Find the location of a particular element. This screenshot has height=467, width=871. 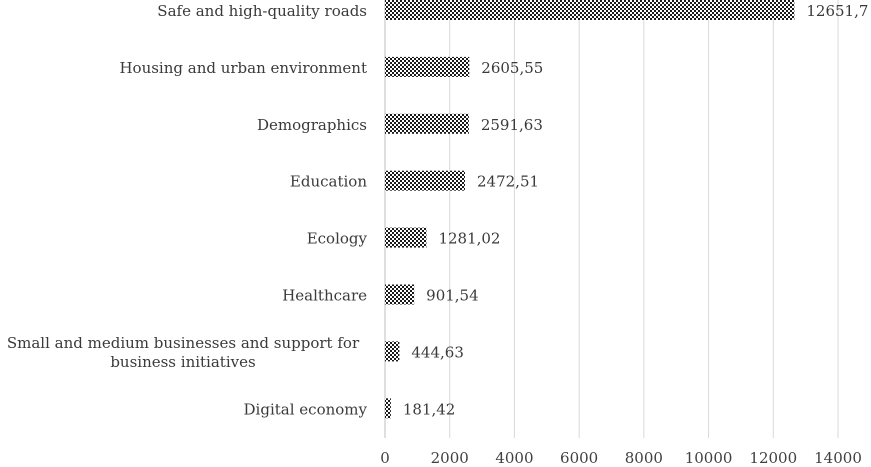

x-tick-label: 8000 is located at coordinates (644, 458).